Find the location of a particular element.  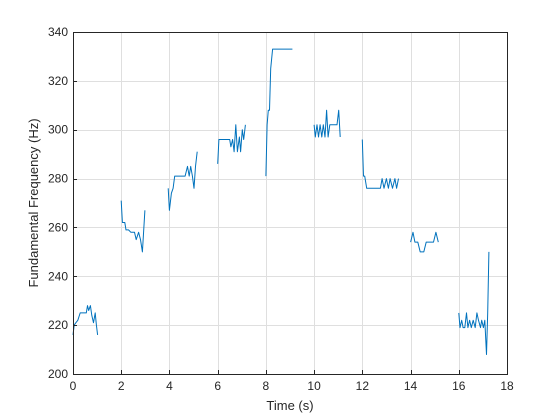

x-tick-label: 0 is located at coordinates (73, 386).